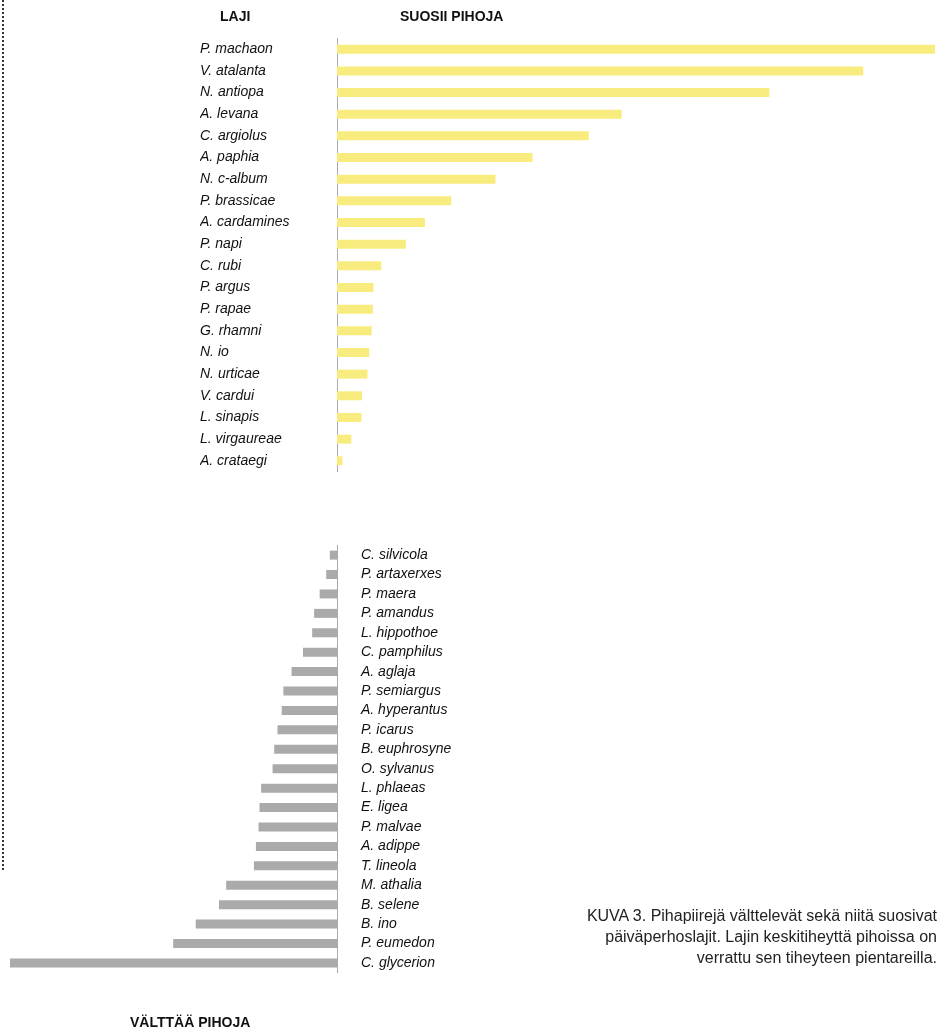  Describe the element at coordinates (452, 16) in the screenshot. I see `chart-title: SUOSII PIHOJA` at that location.